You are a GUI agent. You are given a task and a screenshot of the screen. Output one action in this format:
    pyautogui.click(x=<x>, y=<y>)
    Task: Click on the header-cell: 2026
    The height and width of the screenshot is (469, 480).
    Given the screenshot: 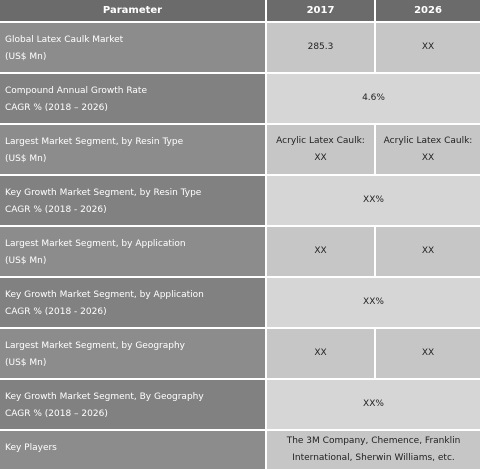 What is the action you would take?
    pyautogui.click(x=428, y=10)
    